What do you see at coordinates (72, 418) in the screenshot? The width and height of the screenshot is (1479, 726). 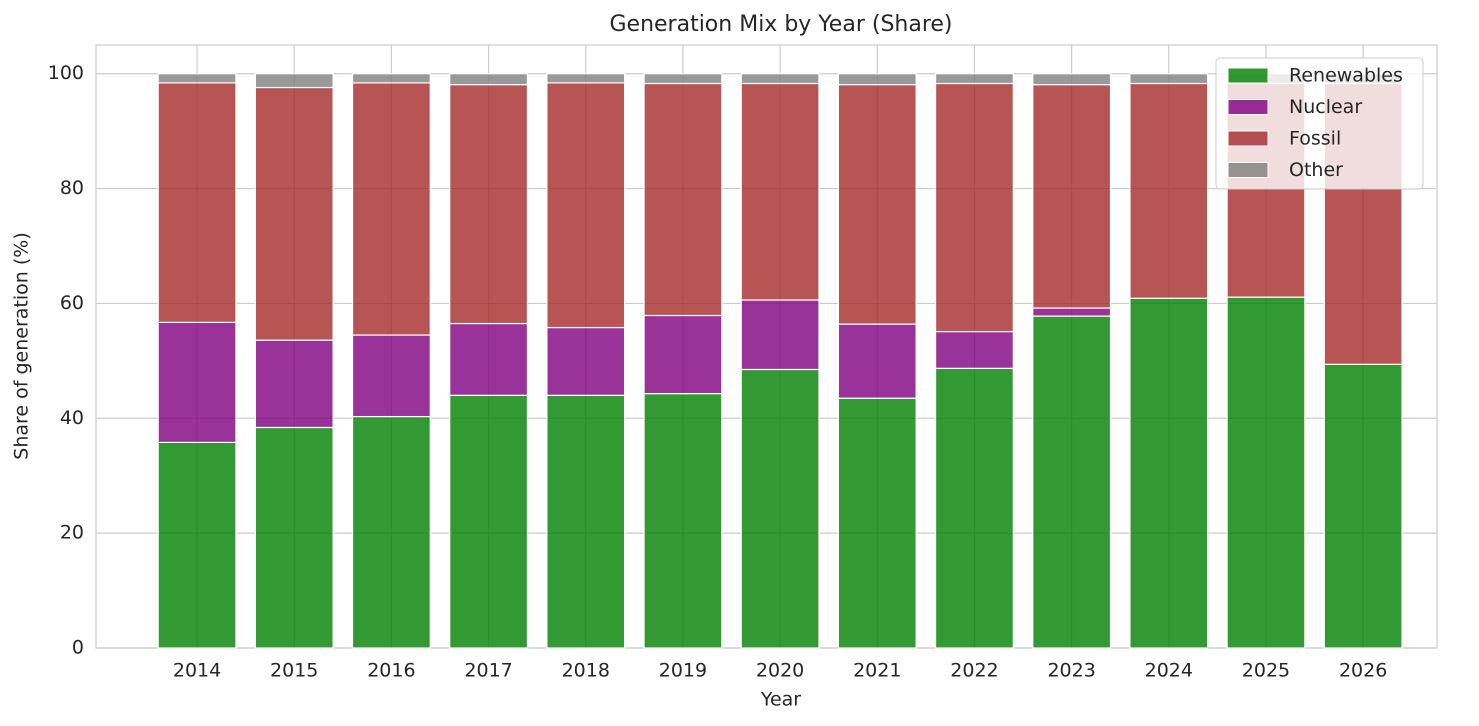 I see `y-tick-label: 40` at bounding box center [72, 418].